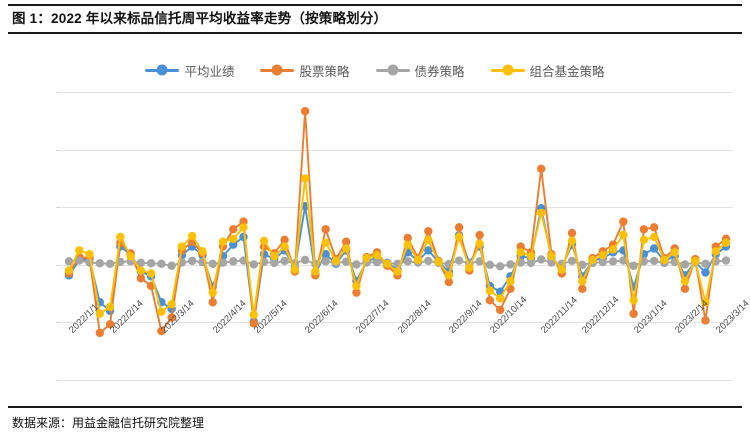 Image resolution: width=750 pixels, height=445 pixels. Describe the element at coordinates (305, 70) in the screenshot. I see `legend-item-2: 股票策略` at that location.